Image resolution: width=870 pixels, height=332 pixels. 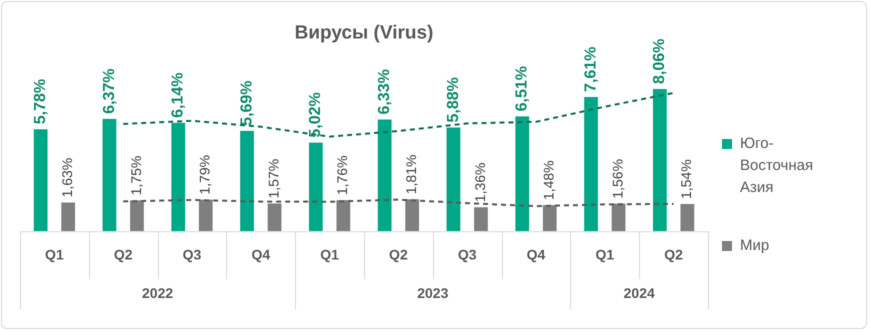 I want to click on text: 2022, so click(x=158, y=293).